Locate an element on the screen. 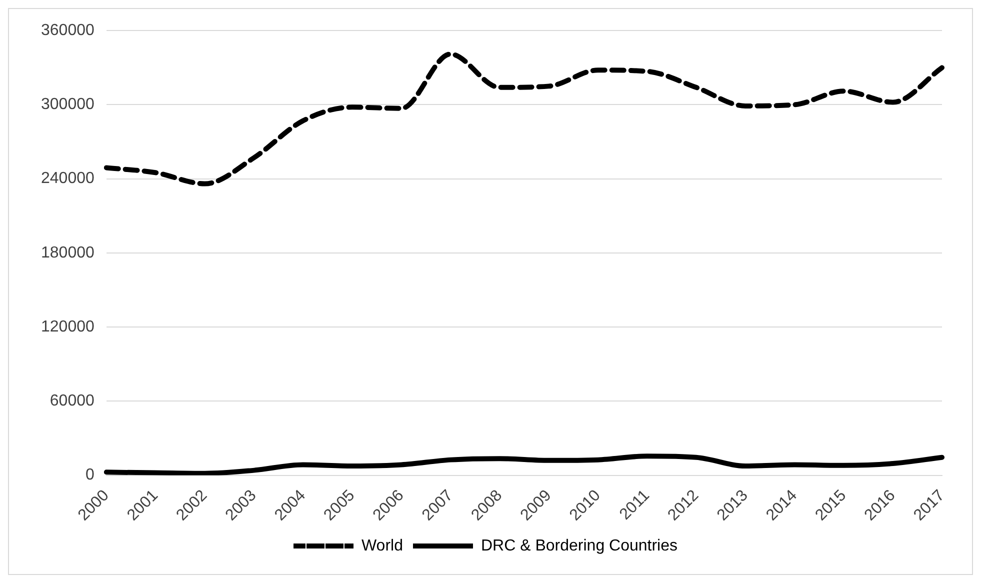  legend-label: DRC & Bordering Countries is located at coordinates (579, 545).